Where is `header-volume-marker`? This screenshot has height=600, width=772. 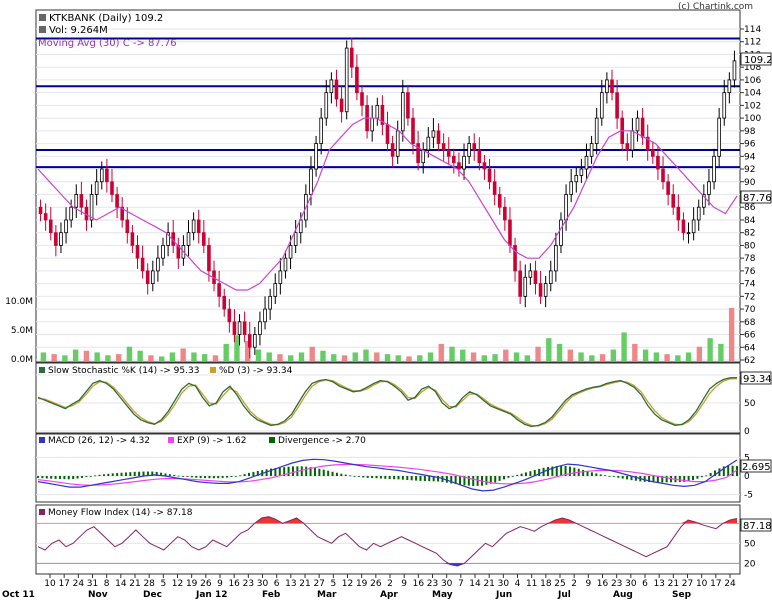
header-volume-marker is located at coordinates (42, 29).